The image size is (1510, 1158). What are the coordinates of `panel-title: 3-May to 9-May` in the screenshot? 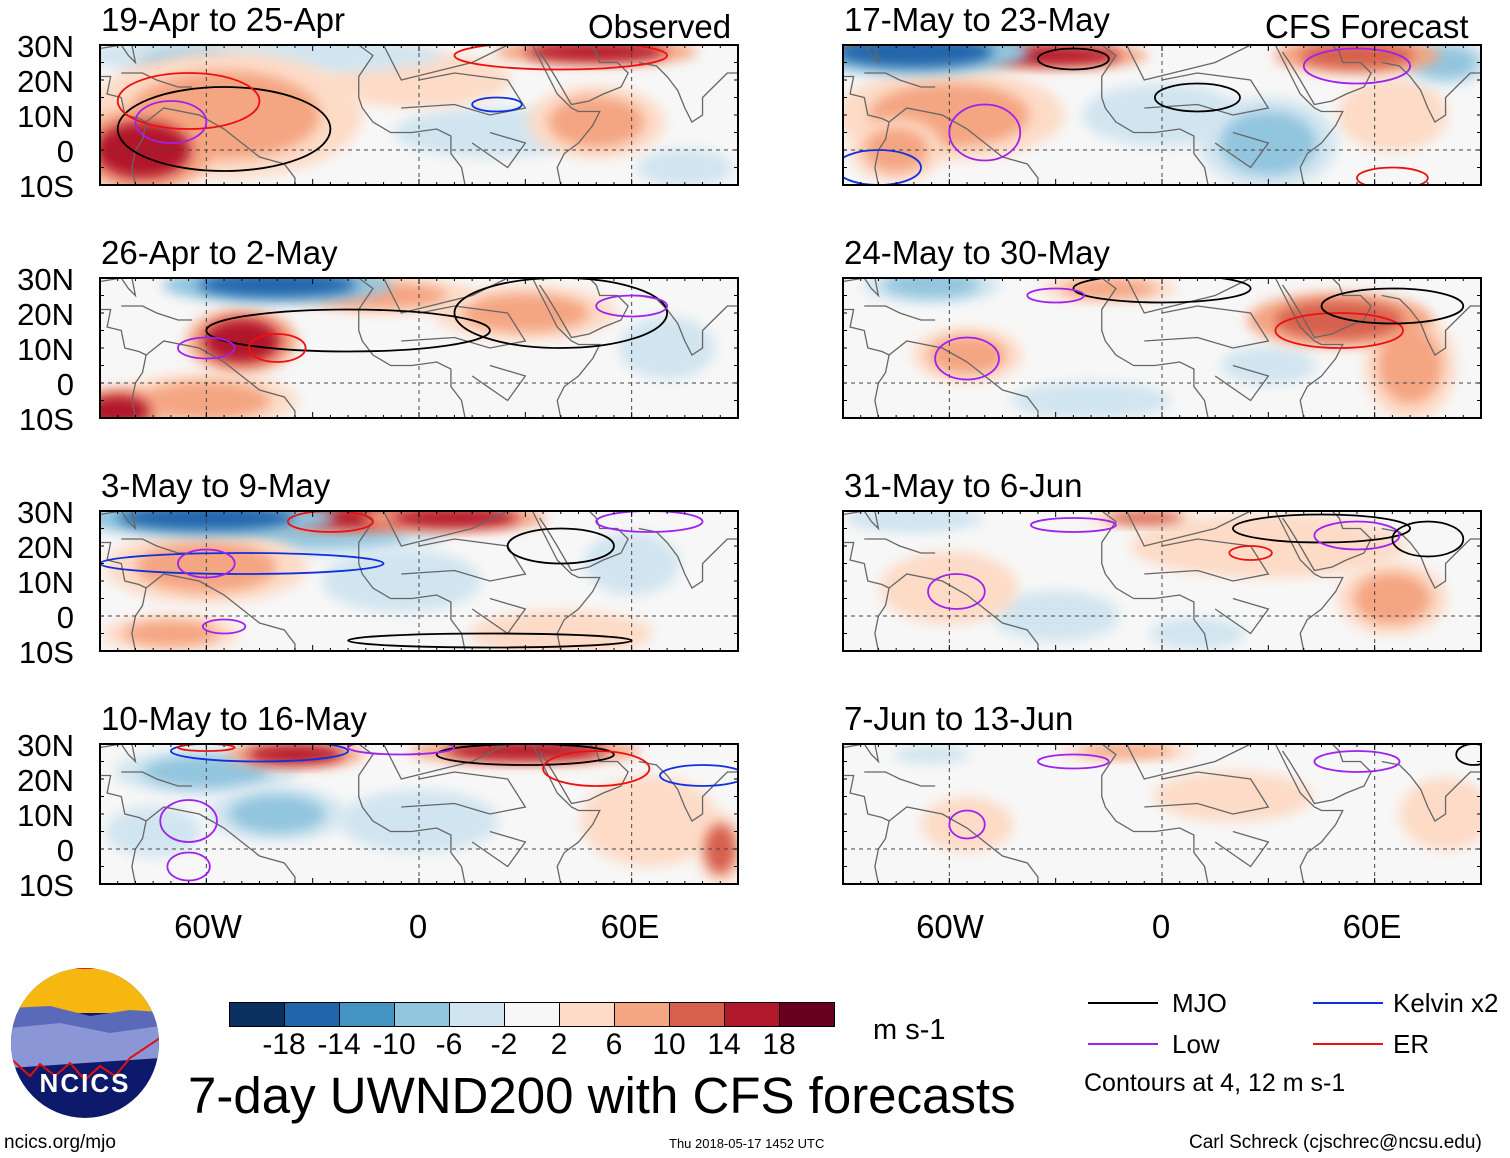 It's located at (216, 485).